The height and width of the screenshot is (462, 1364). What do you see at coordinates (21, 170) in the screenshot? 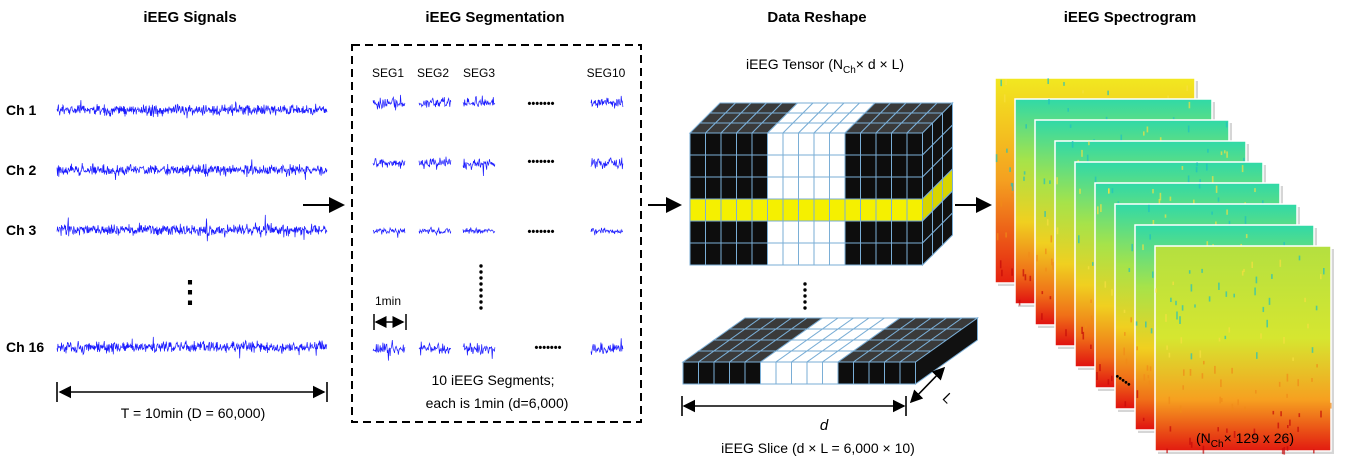
I see `channel-label: Ch 2` at bounding box center [21, 170].